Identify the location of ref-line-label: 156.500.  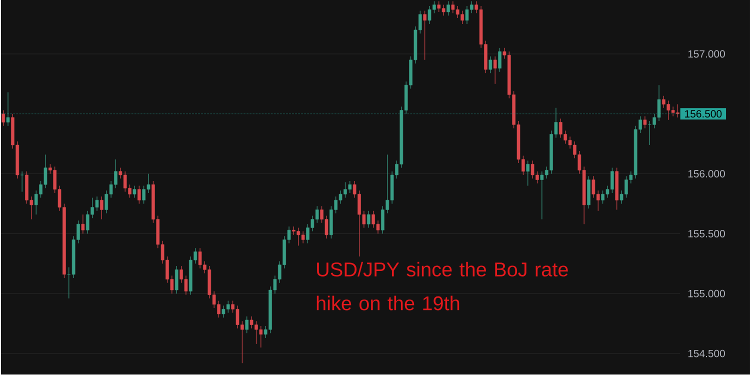
(703, 114).